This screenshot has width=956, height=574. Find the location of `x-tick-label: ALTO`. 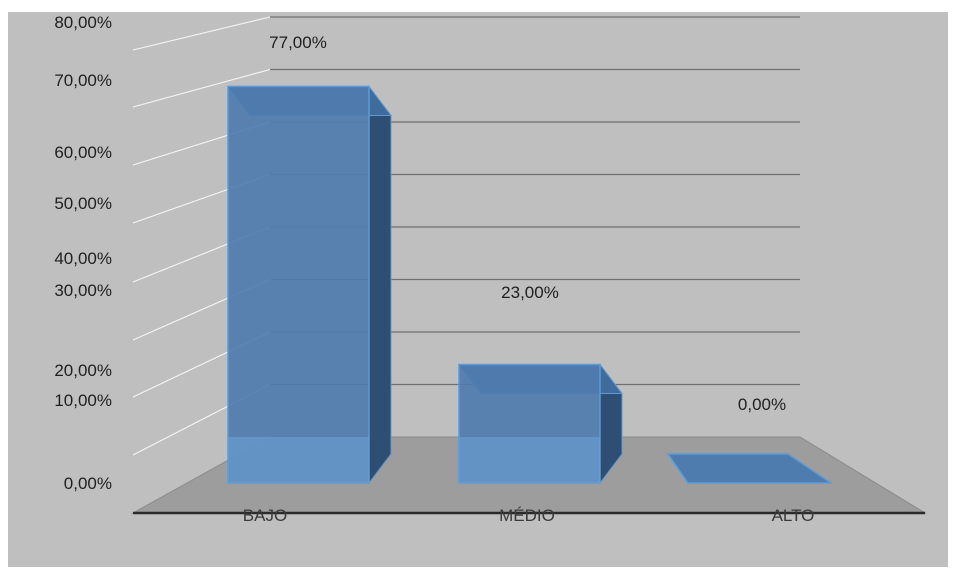

x-tick-label: ALTO is located at coordinates (793, 515).